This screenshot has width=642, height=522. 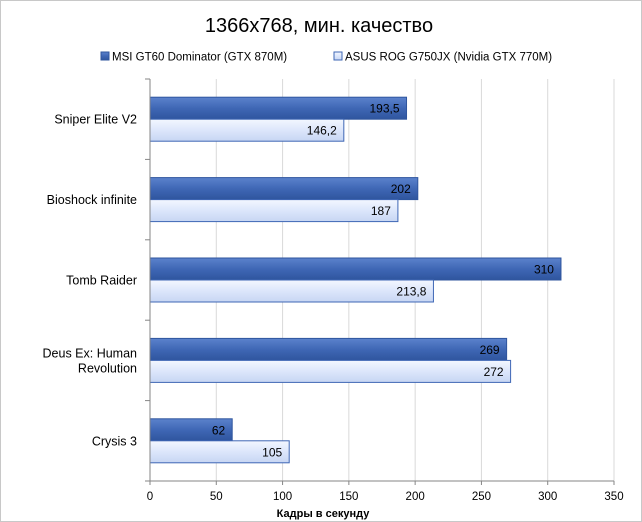 What do you see at coordinates (90, 353) in the screenshot?
I see `category-label: Deus Ex: Human` at bounding box center [90, 353].